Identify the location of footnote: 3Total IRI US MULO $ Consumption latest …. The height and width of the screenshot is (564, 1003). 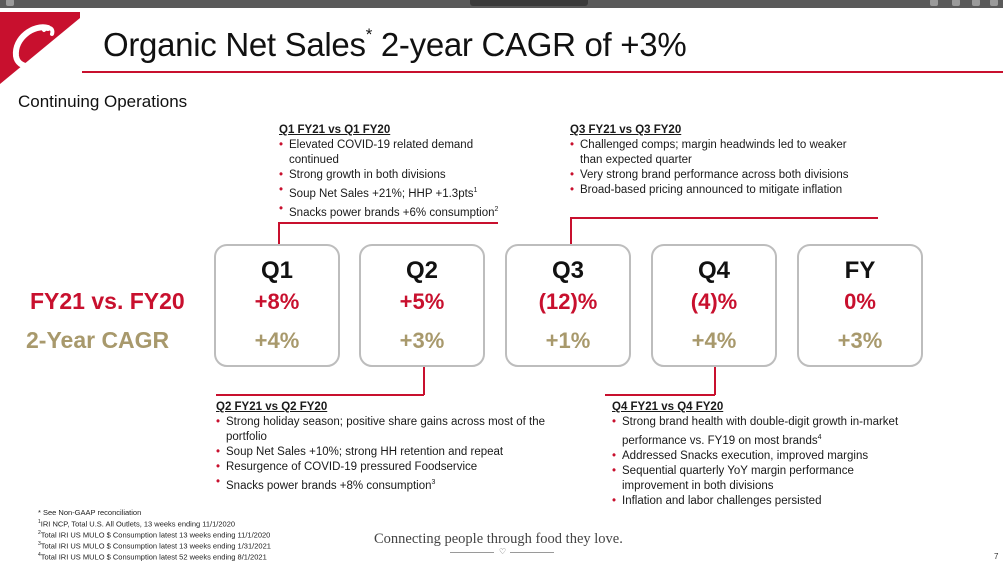
(154, 545).